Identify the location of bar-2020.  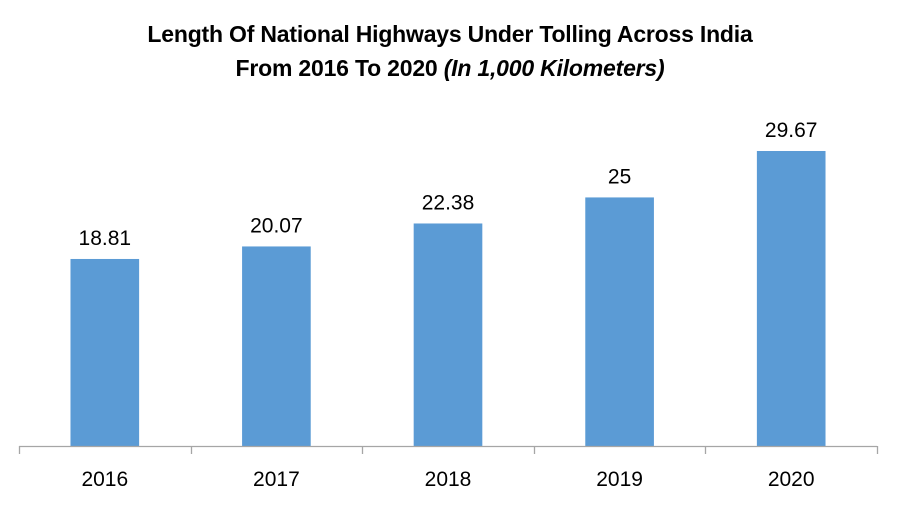
(791, 298).